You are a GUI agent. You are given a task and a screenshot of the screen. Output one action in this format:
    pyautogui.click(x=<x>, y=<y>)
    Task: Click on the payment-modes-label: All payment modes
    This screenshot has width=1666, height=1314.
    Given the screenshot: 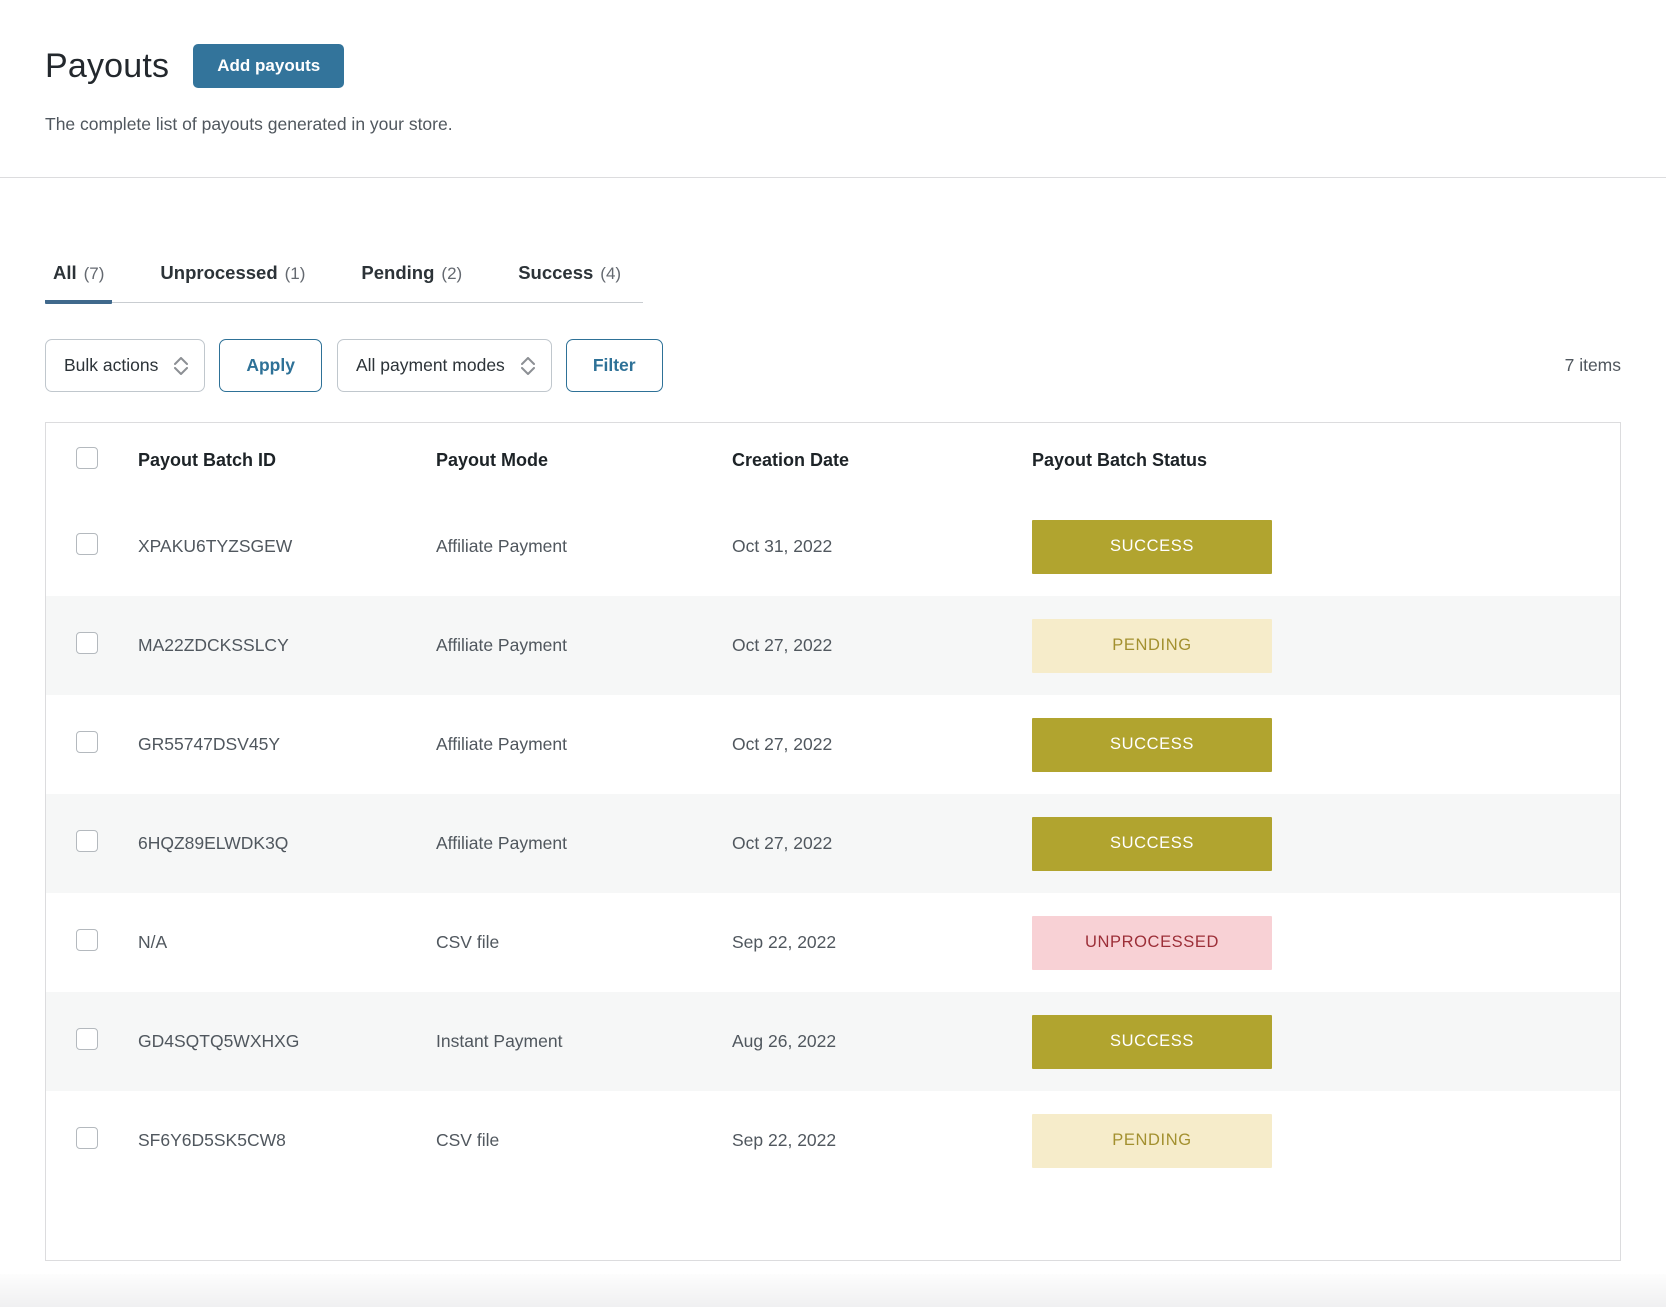 What is the action you would take?
    pyautogui.click(x=430, y=365)
    